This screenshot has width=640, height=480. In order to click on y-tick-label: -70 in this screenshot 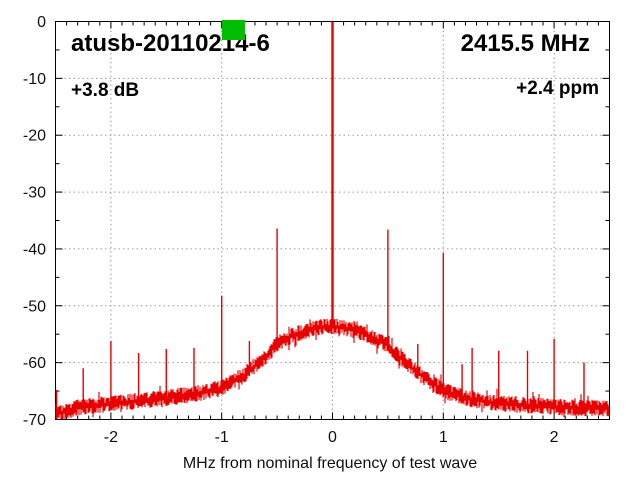, I will do `click(34, 420)`.